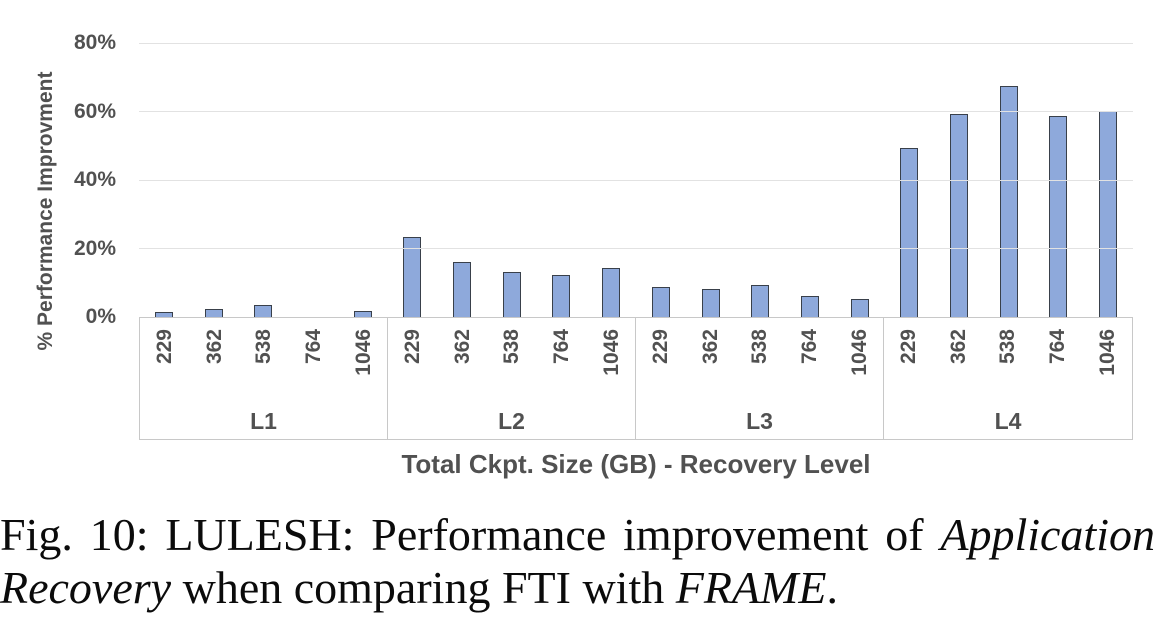 The height and width of the screenshot is (641, 1171). I want to click on caption-segment: Recovery, so click(86, 587).